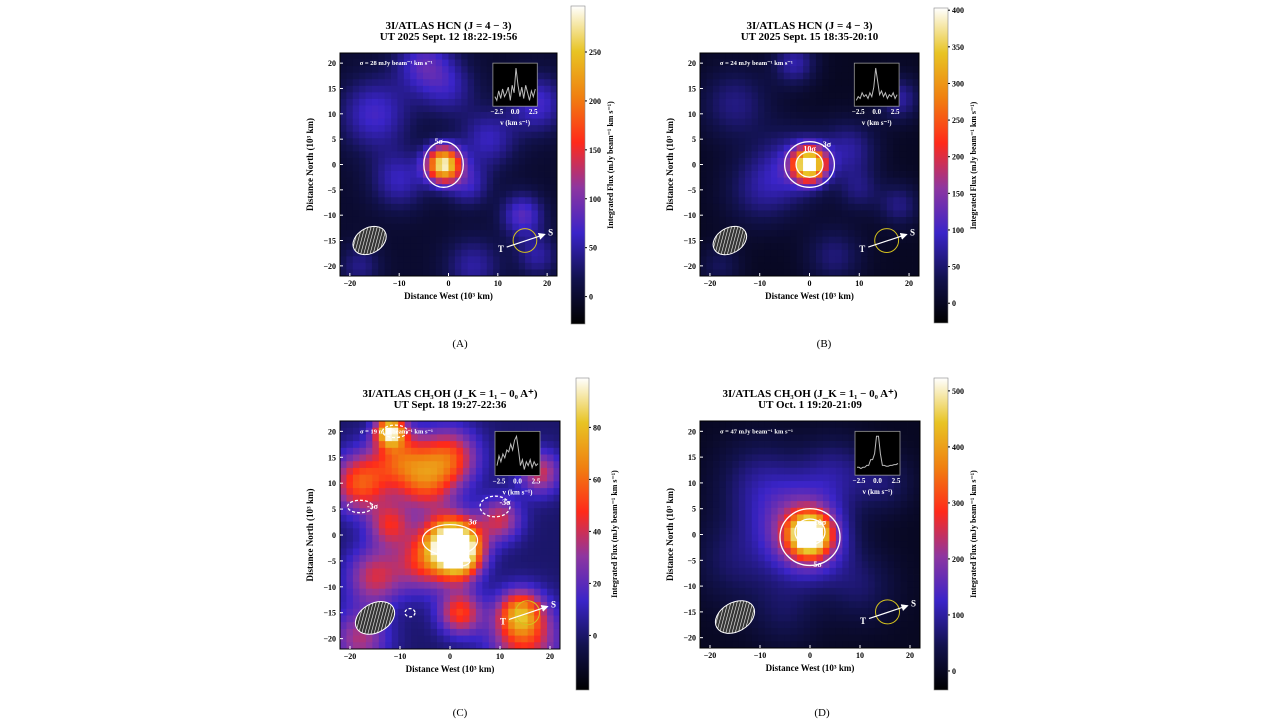  What do you see at coordinates (735, 617) in the screenshot?
I see `beam-ellipse` at bounding box center [735, 617].